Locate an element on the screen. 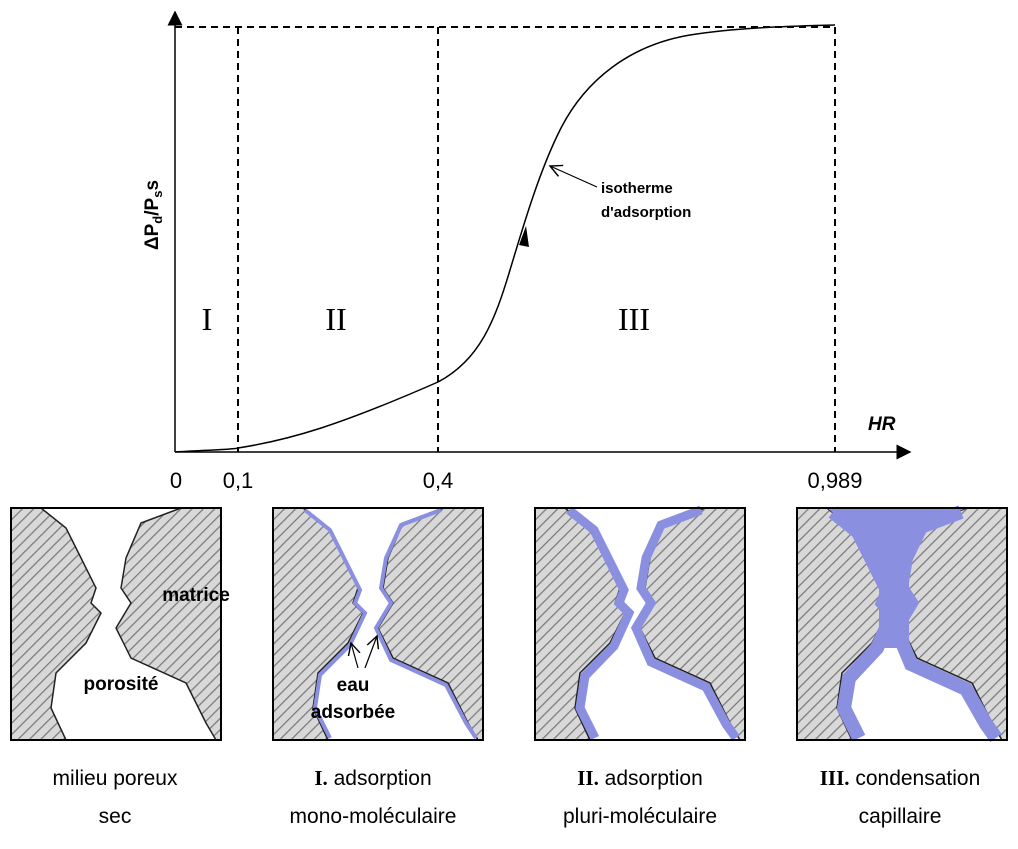 The image size is (1018, 849). caption-lead: II. is located at coordinates (588, 778).